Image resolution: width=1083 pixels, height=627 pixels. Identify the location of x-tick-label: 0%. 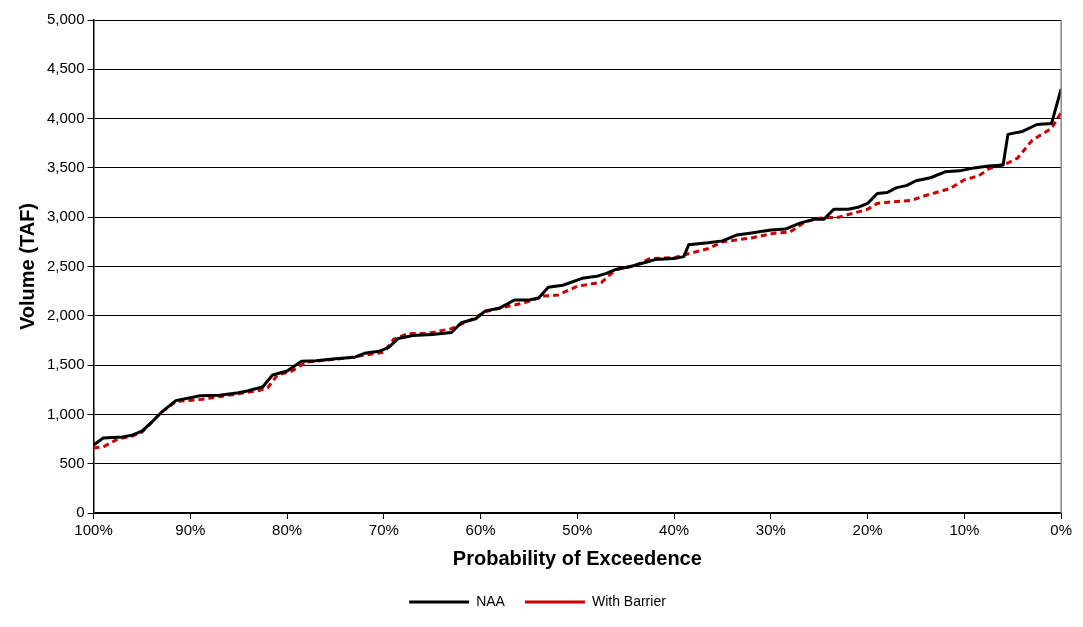
(1061, 530).